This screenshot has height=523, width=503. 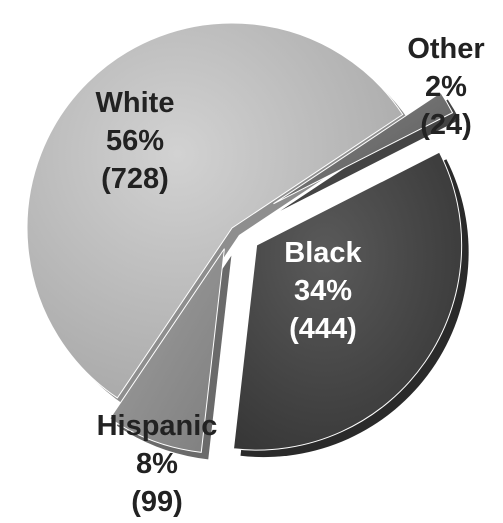 What do you see at coordinates (135, 179) in the screenshot?
I see `pie-label-white-count: (728)` at bounding box center [135, 179].